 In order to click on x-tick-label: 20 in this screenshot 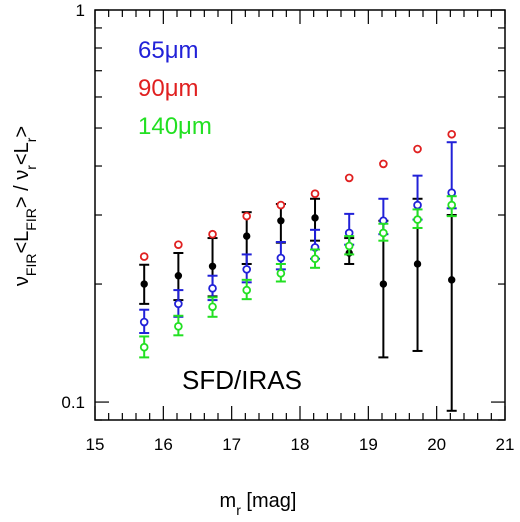, I will do `click(436, 444)`.